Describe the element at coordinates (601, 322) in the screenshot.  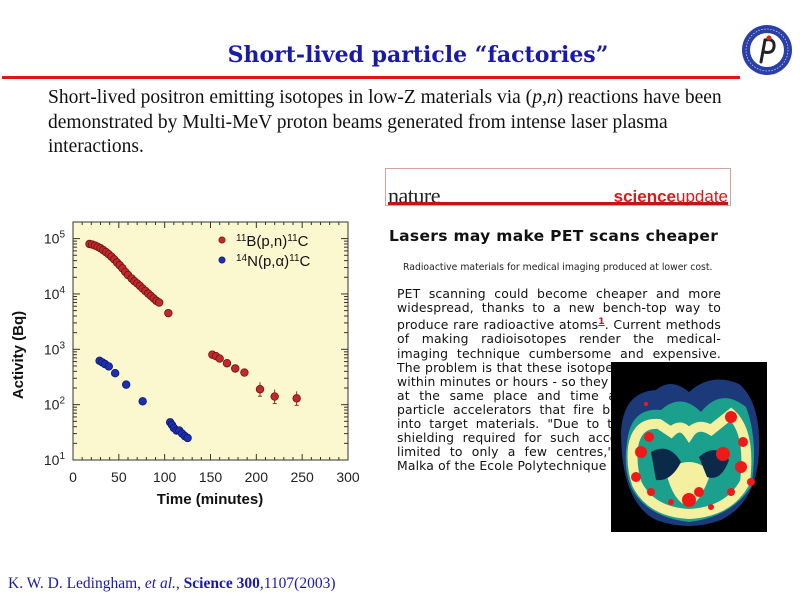
I see `reference-link: 1` at that location.